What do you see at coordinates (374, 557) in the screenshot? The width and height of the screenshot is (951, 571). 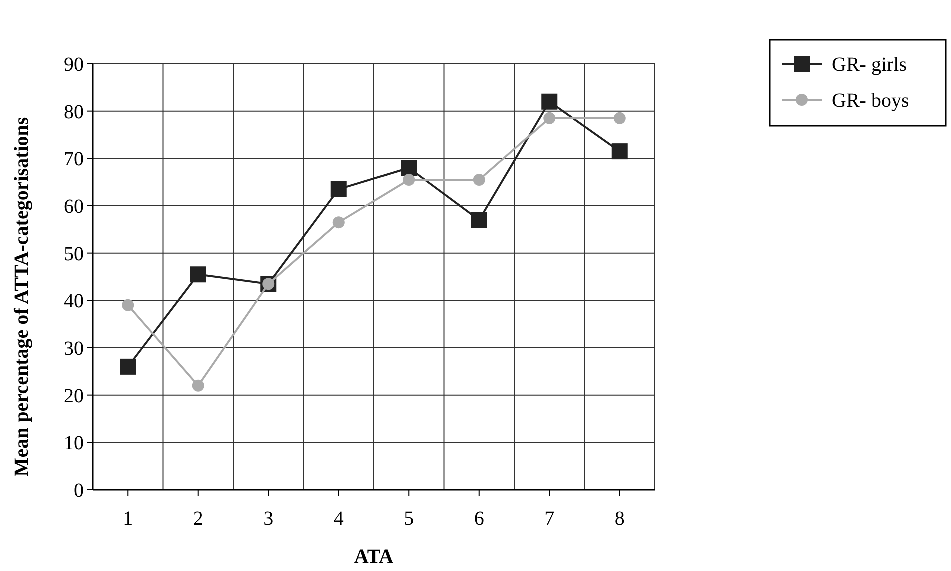 I see `x-axis-title: ATA` at bounding box center [374, 557].